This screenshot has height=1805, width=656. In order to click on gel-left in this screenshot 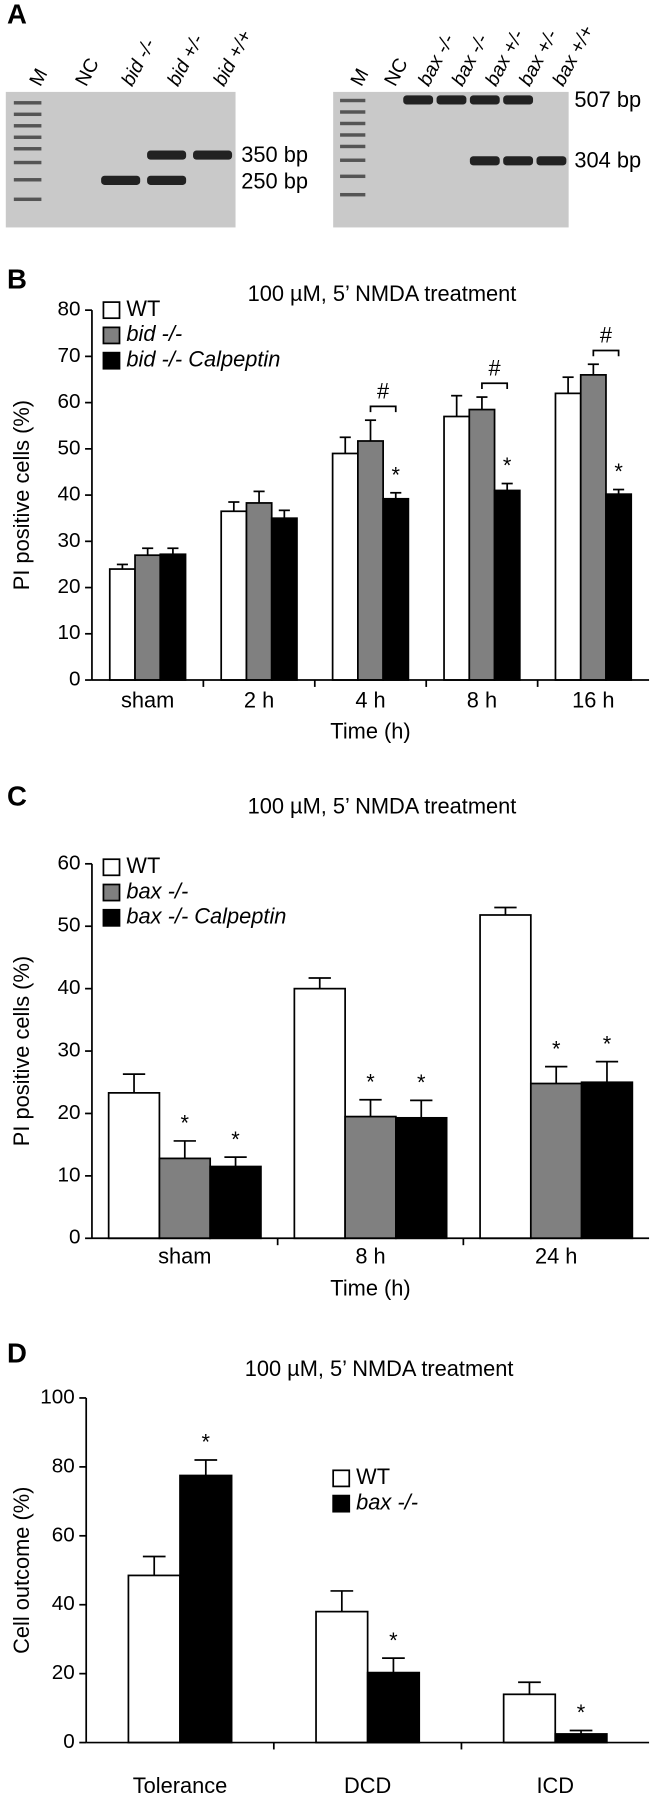, I will do `click(120, 159)`.